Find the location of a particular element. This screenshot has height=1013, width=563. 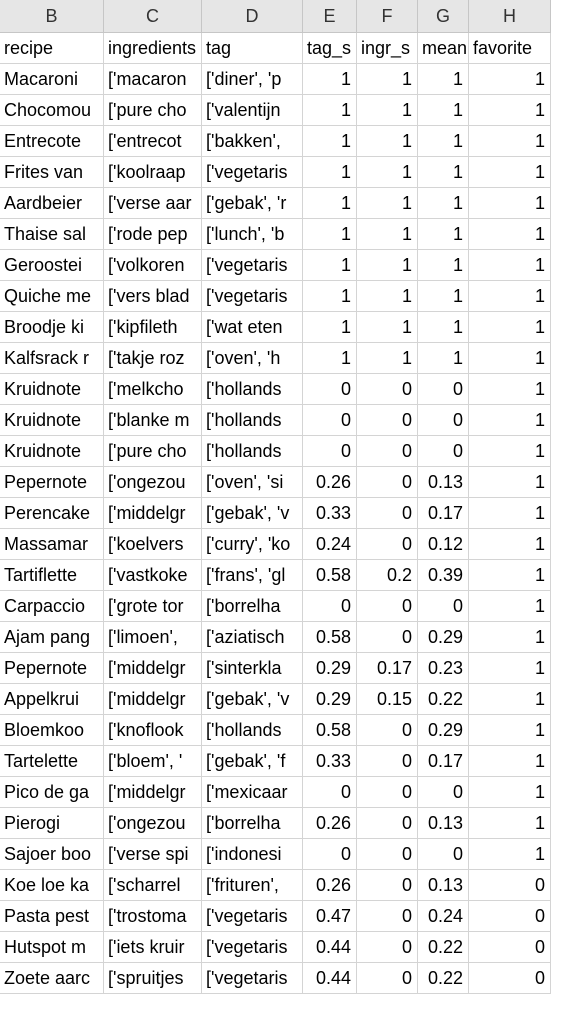

data-cell: ['indonesi is located at coordinates (252, 854).